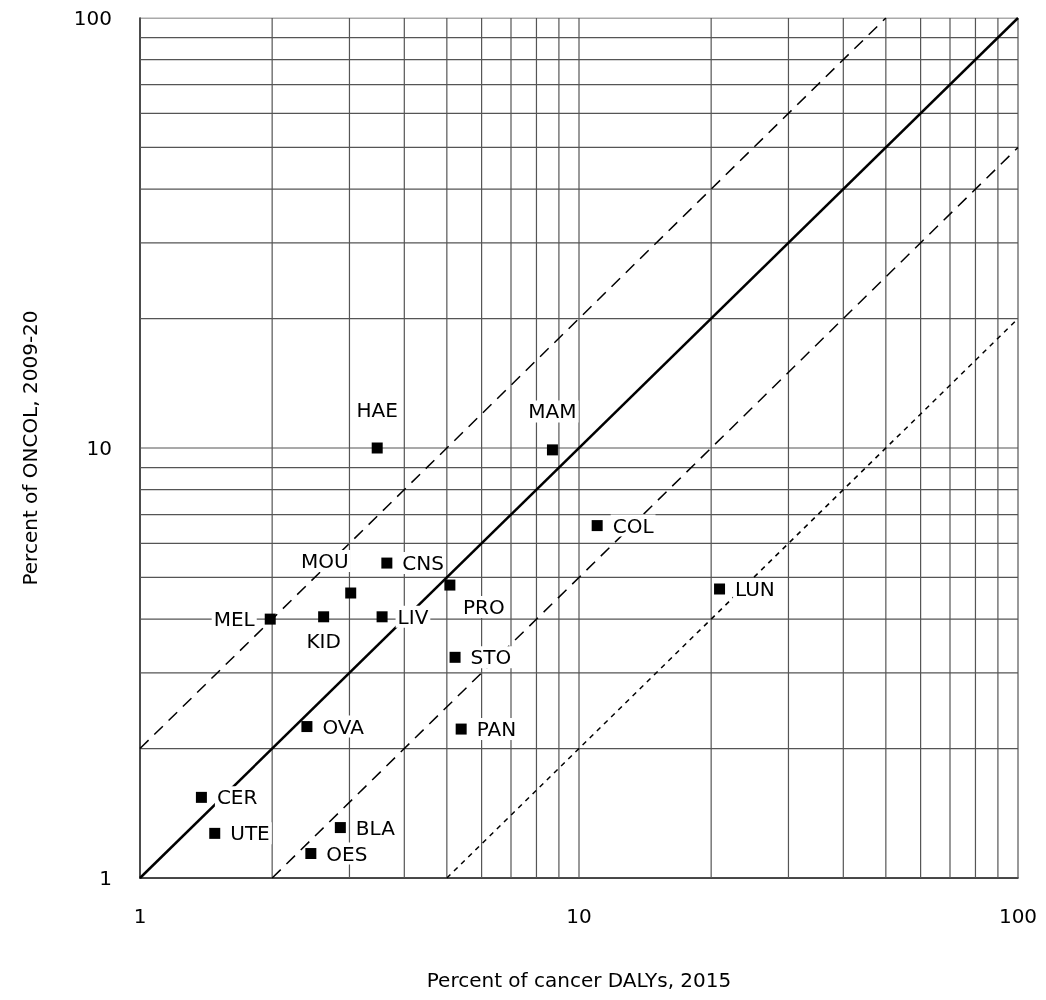  Describe the element at coordinates (579, 916) in the screenshot. I see `x-tick-label: 10` at that location.